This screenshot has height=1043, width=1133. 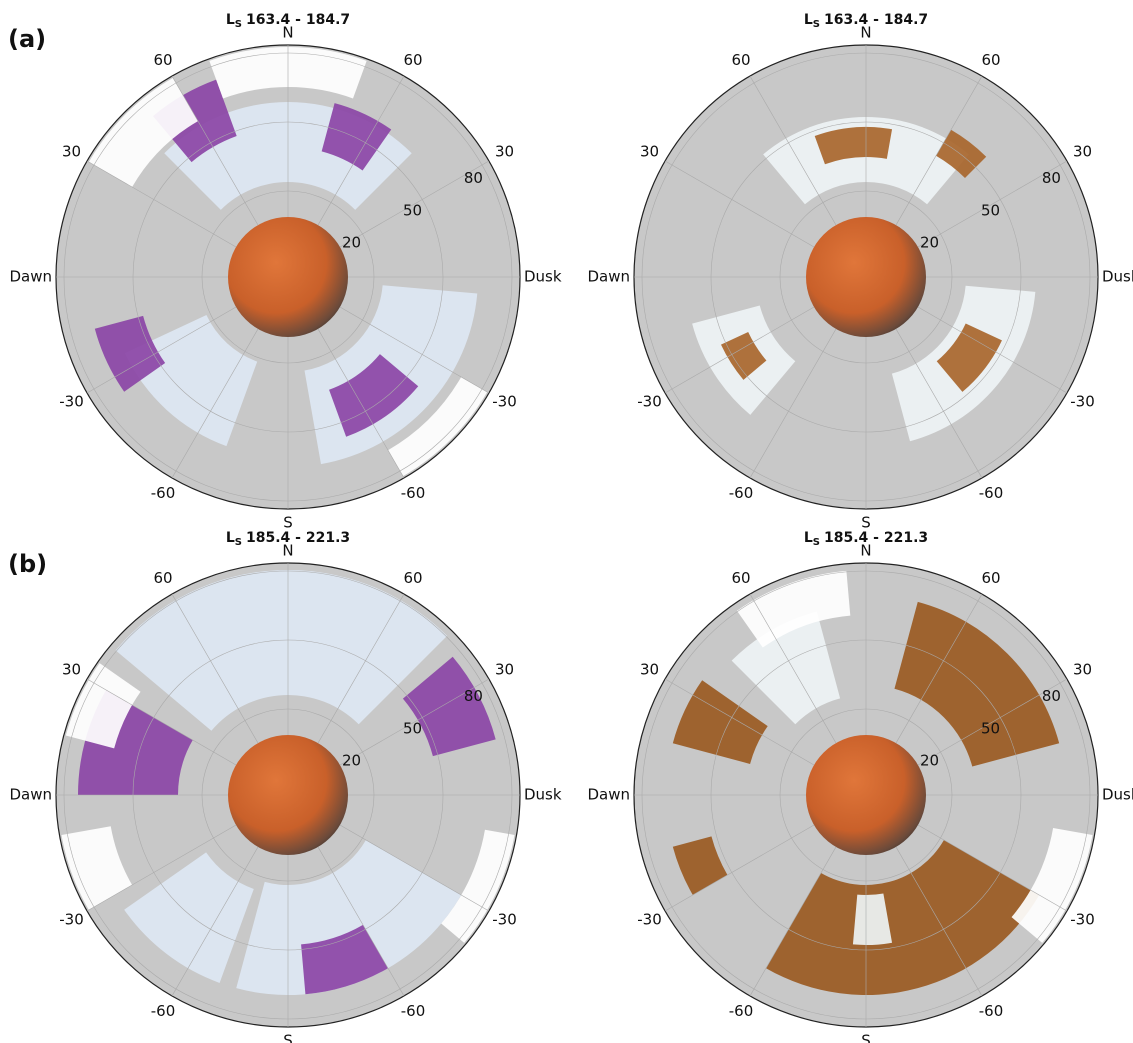 I want to click on panel-label: (b), so click(x=27, y=564).